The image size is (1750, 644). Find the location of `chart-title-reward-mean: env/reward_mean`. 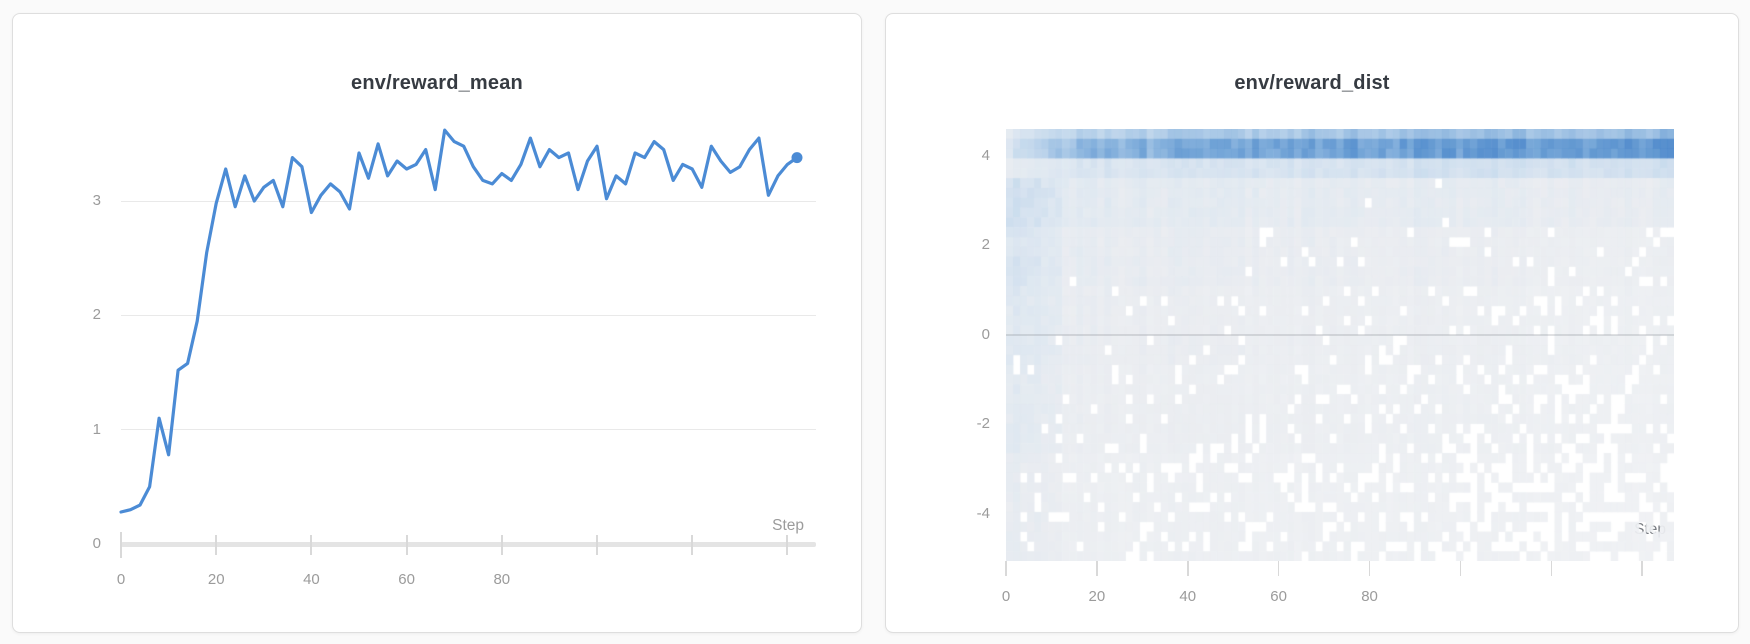

chart-title-reward-mean: env/reward_mean is located at coordinates (437, 83).